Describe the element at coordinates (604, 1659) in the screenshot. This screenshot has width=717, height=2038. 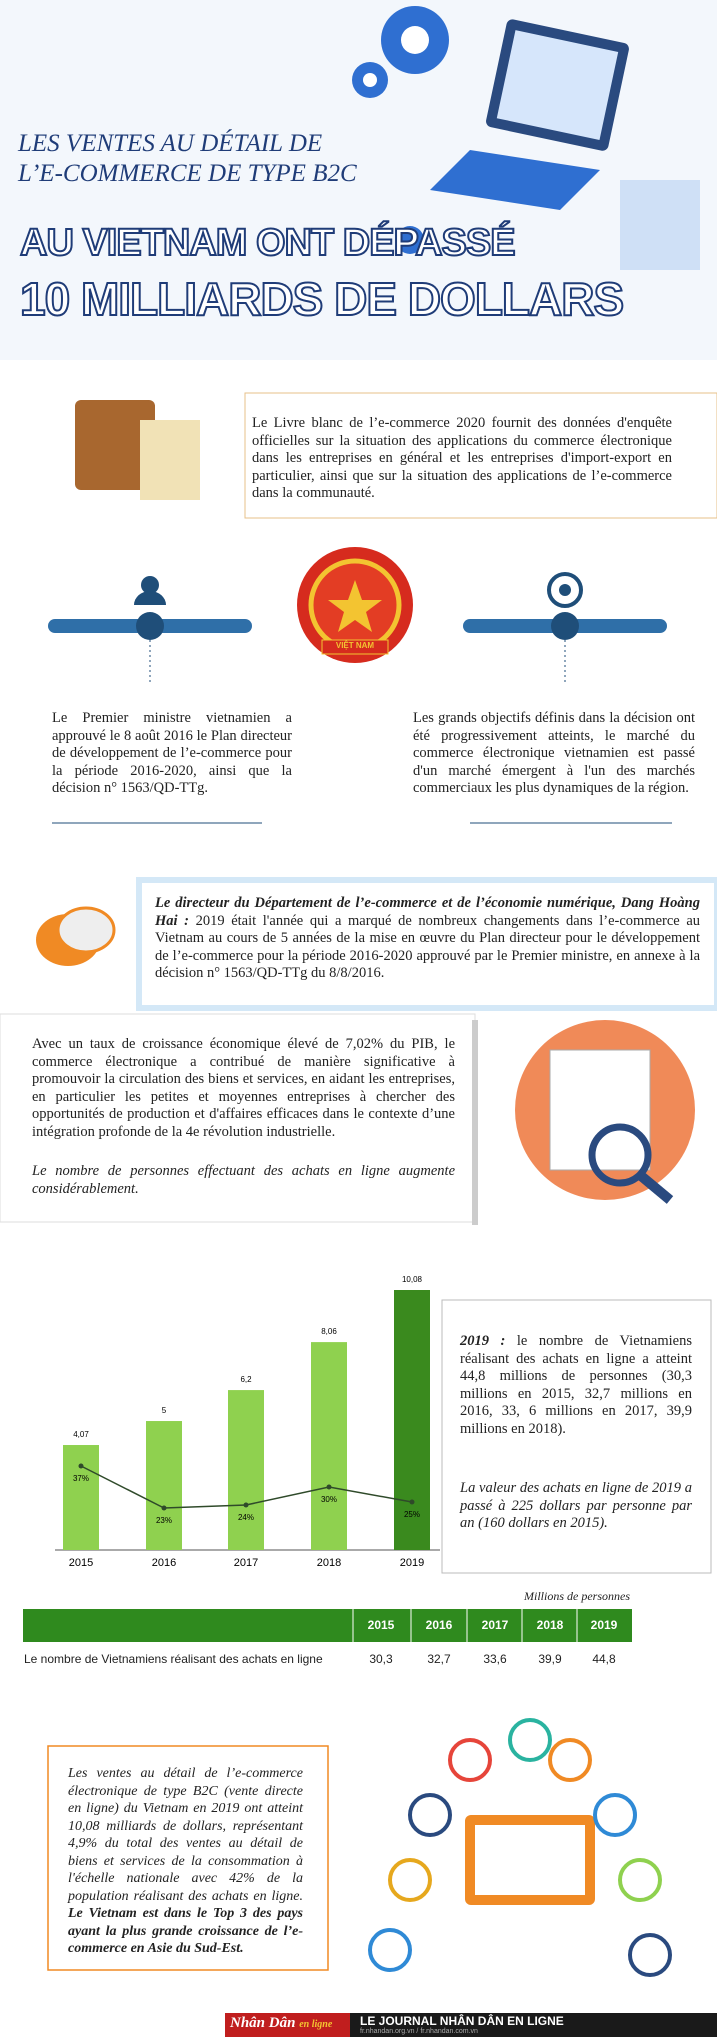
I see `table-cell: 44,8` at that location.